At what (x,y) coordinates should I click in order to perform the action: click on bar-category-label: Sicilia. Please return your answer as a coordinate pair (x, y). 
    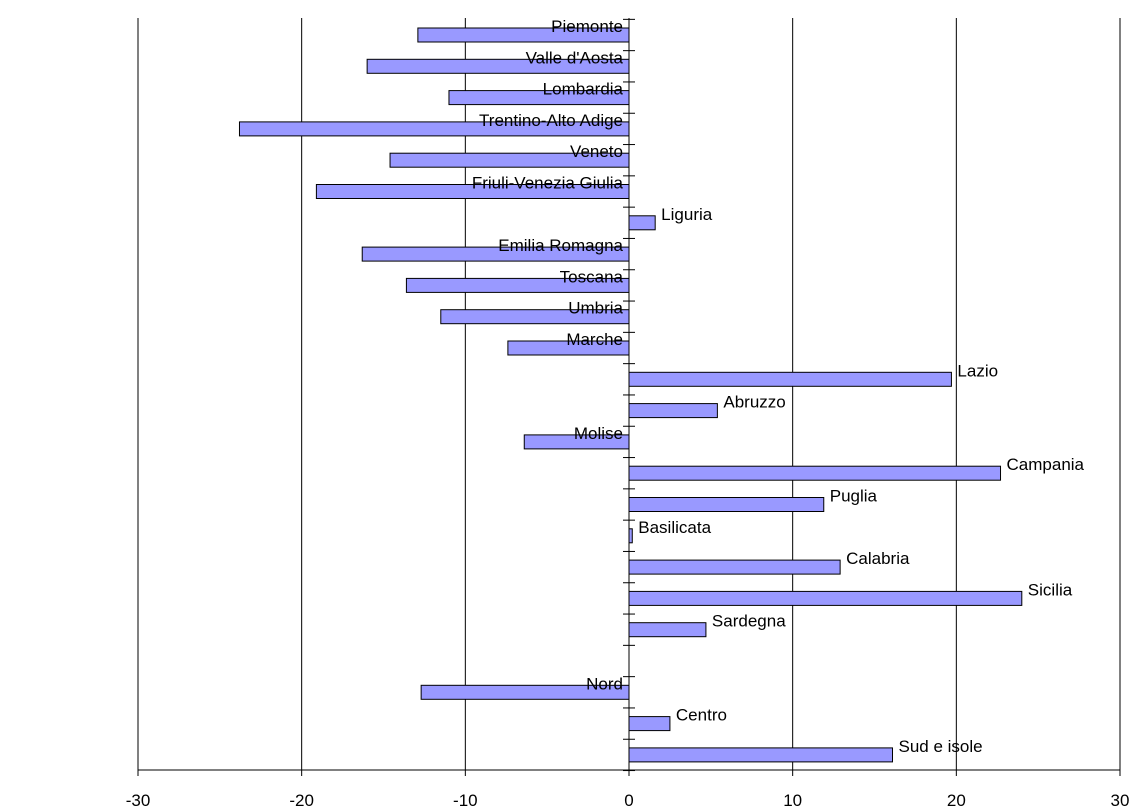
    Looking at the image, I should click on (1050, 589).